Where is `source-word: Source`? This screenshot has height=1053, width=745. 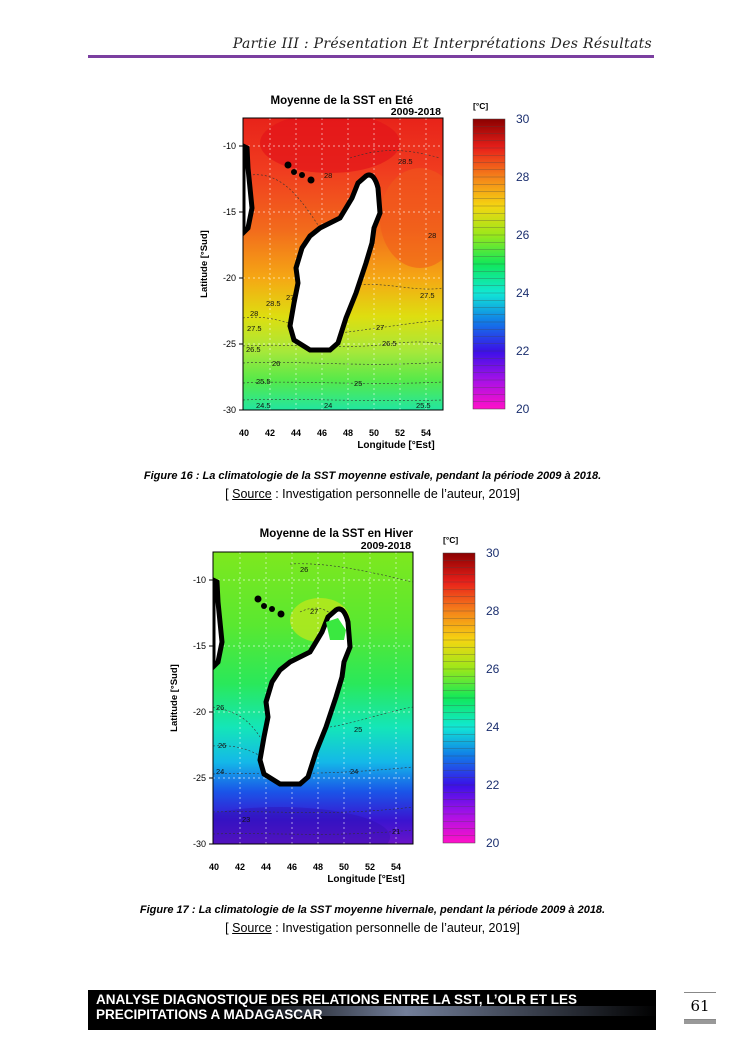 source-word: Source is located at coordinates (252, 928).